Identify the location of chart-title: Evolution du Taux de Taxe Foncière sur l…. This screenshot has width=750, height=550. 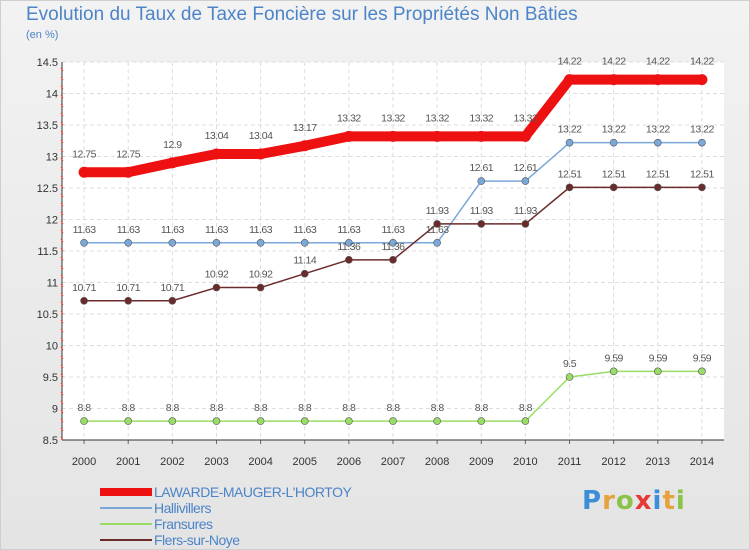
(302, 14).